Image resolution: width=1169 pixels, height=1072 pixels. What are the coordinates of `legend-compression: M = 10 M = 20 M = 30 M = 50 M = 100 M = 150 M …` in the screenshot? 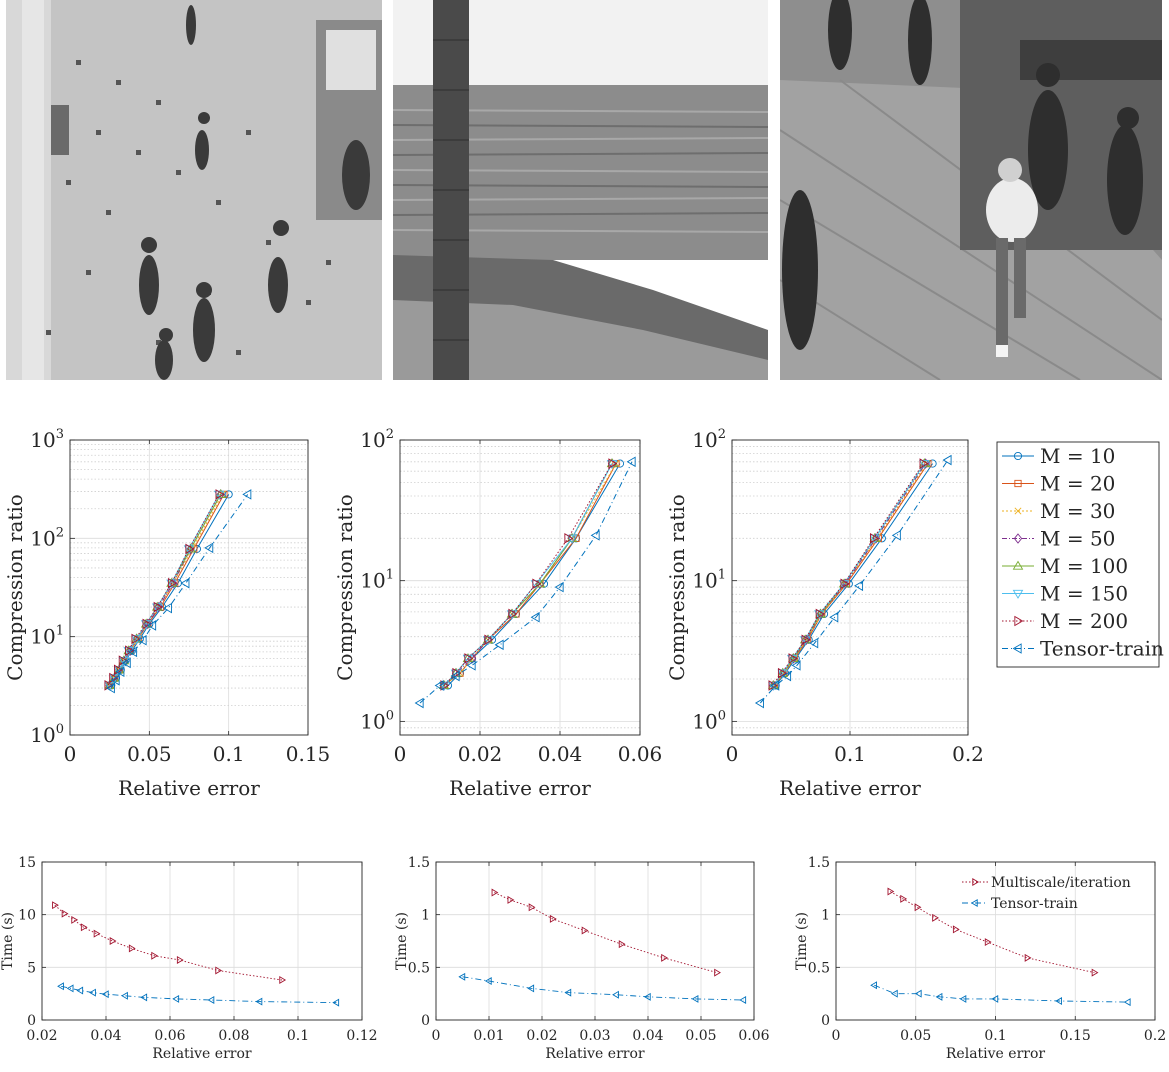 It's located at (1080, 554).